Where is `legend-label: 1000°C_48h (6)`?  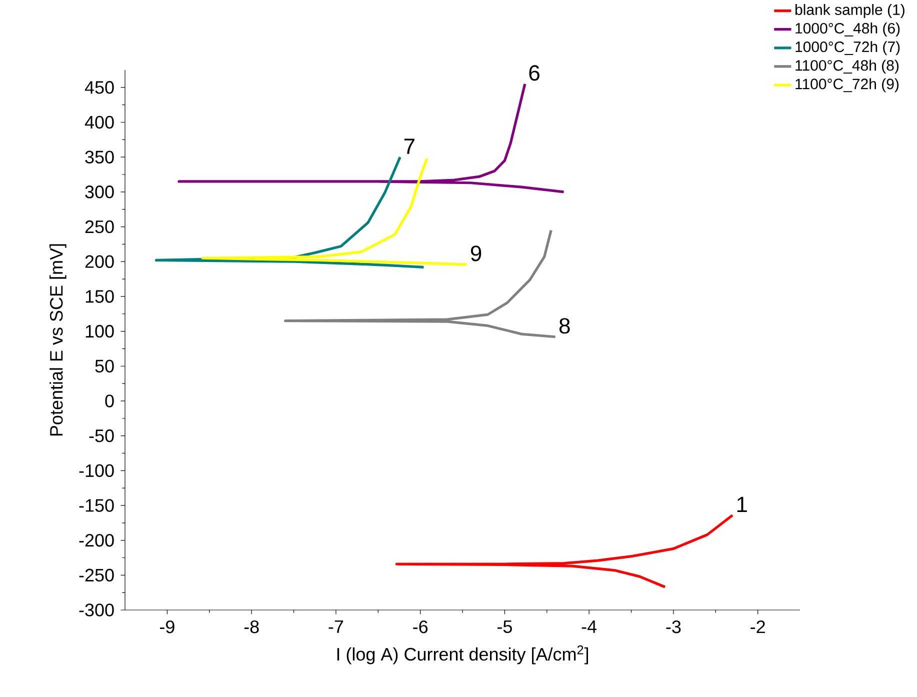
legend-label: 1000°C_48h (6) is located at coordinates (848, 29).